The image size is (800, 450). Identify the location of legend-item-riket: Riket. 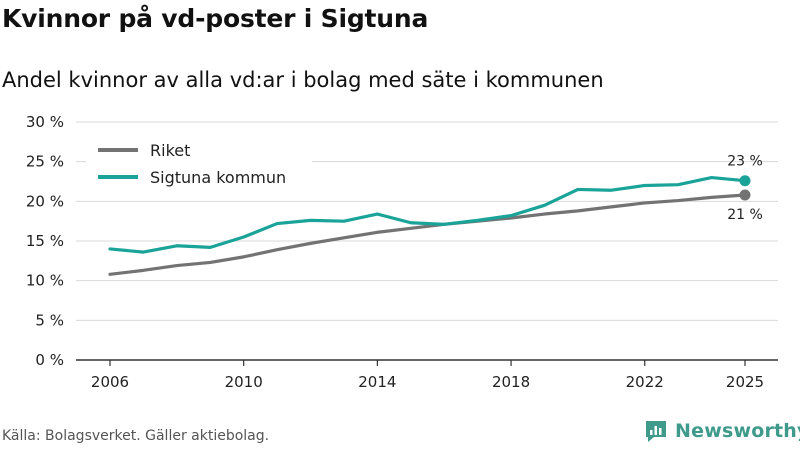
(170, 150).